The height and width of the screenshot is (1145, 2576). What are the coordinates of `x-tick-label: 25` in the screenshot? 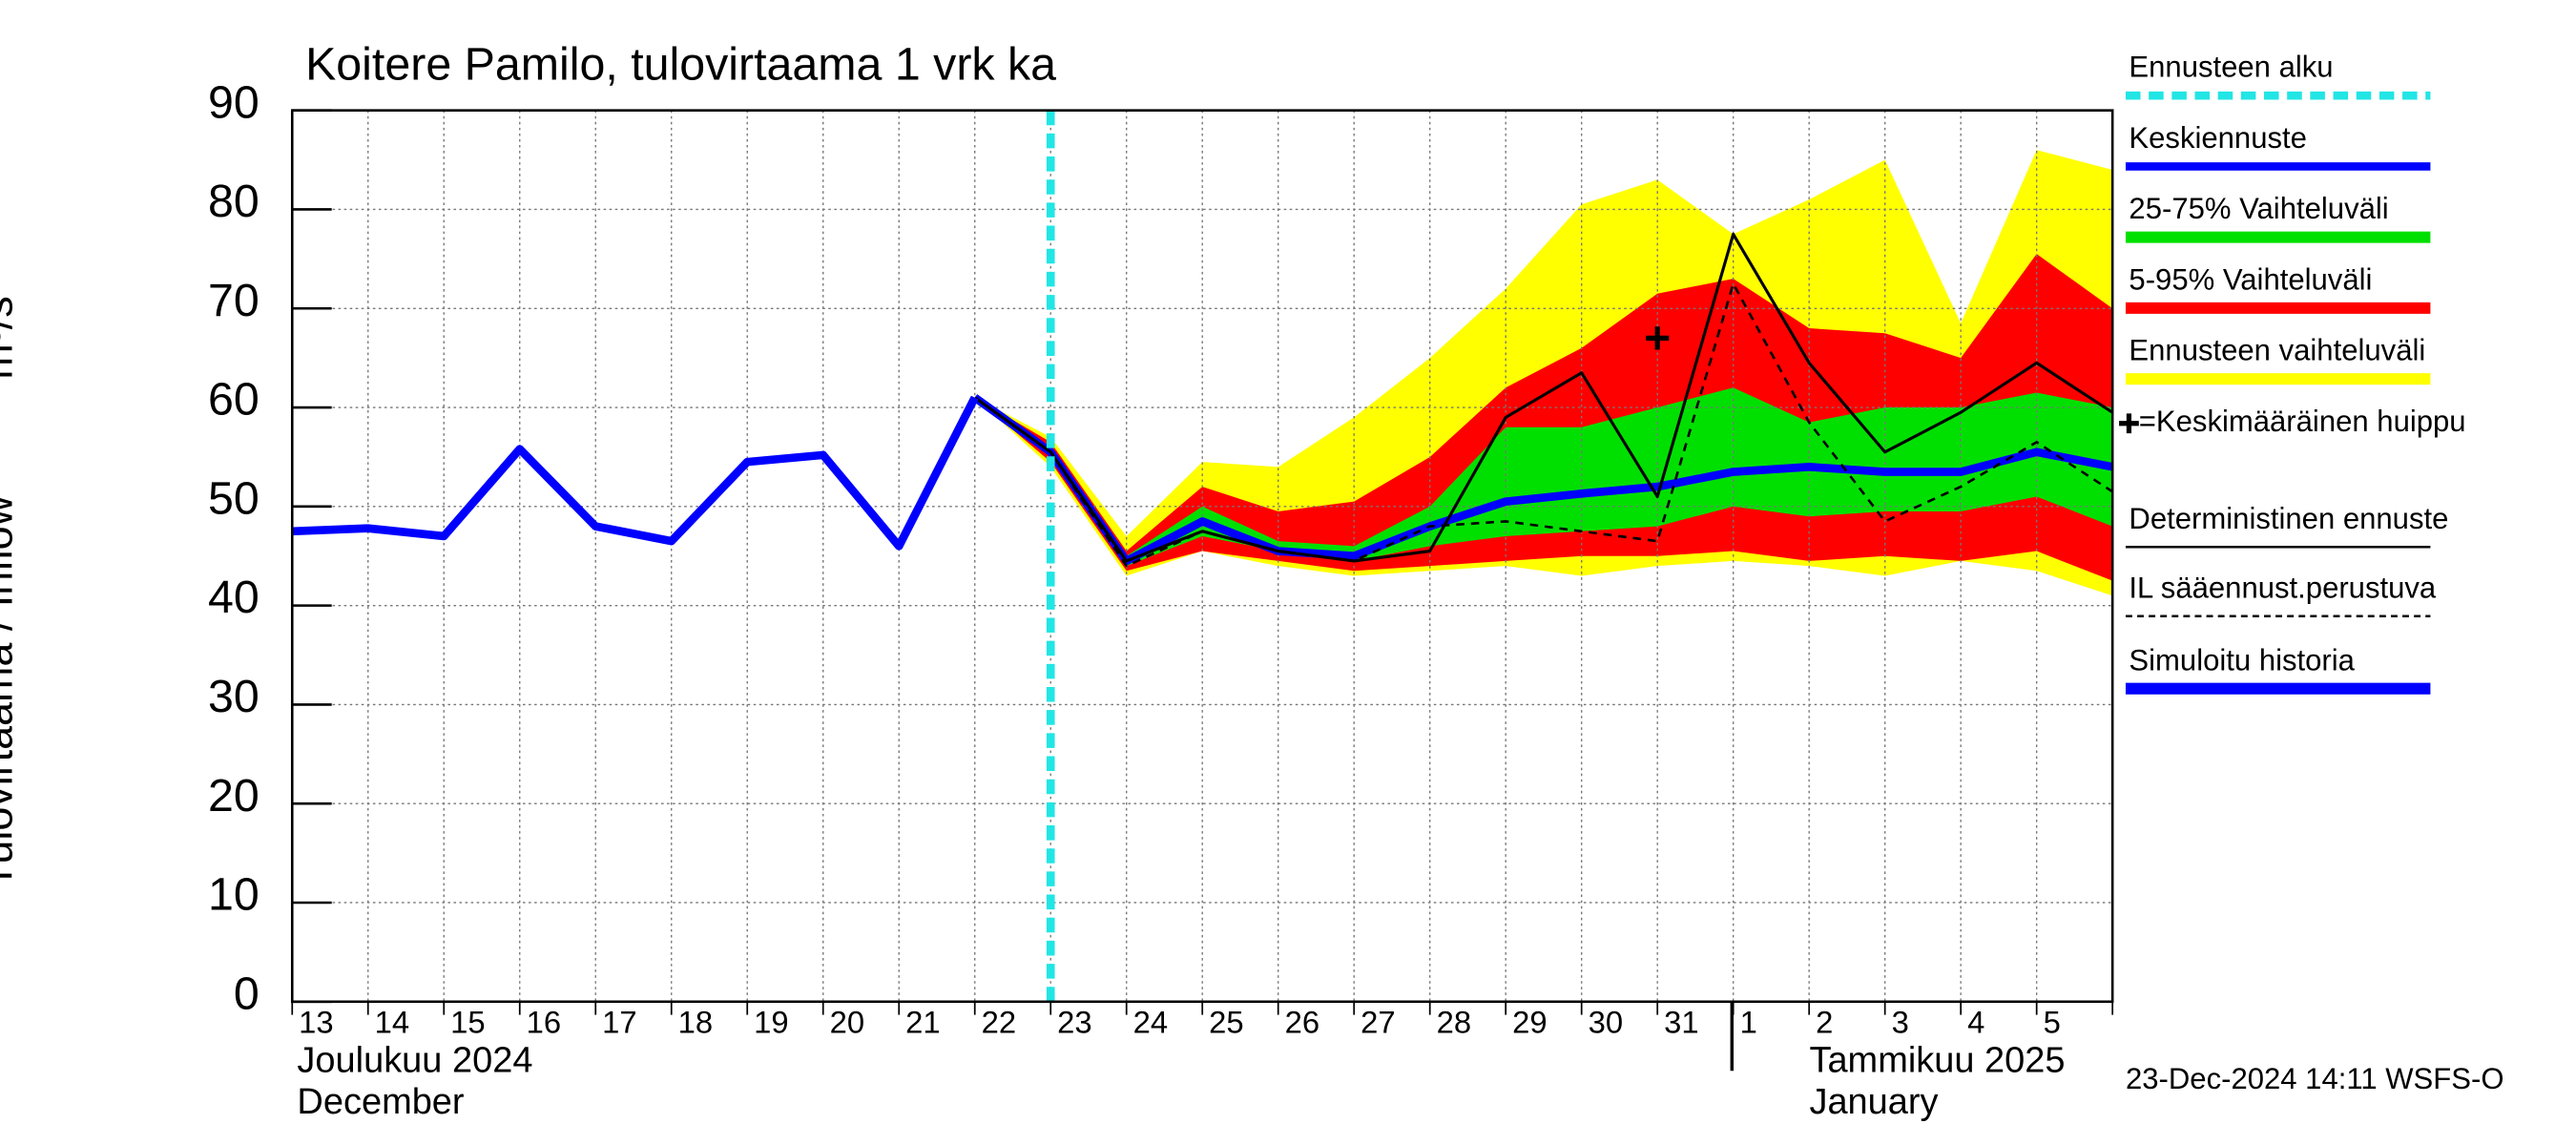 It's located at (1226, 1022).